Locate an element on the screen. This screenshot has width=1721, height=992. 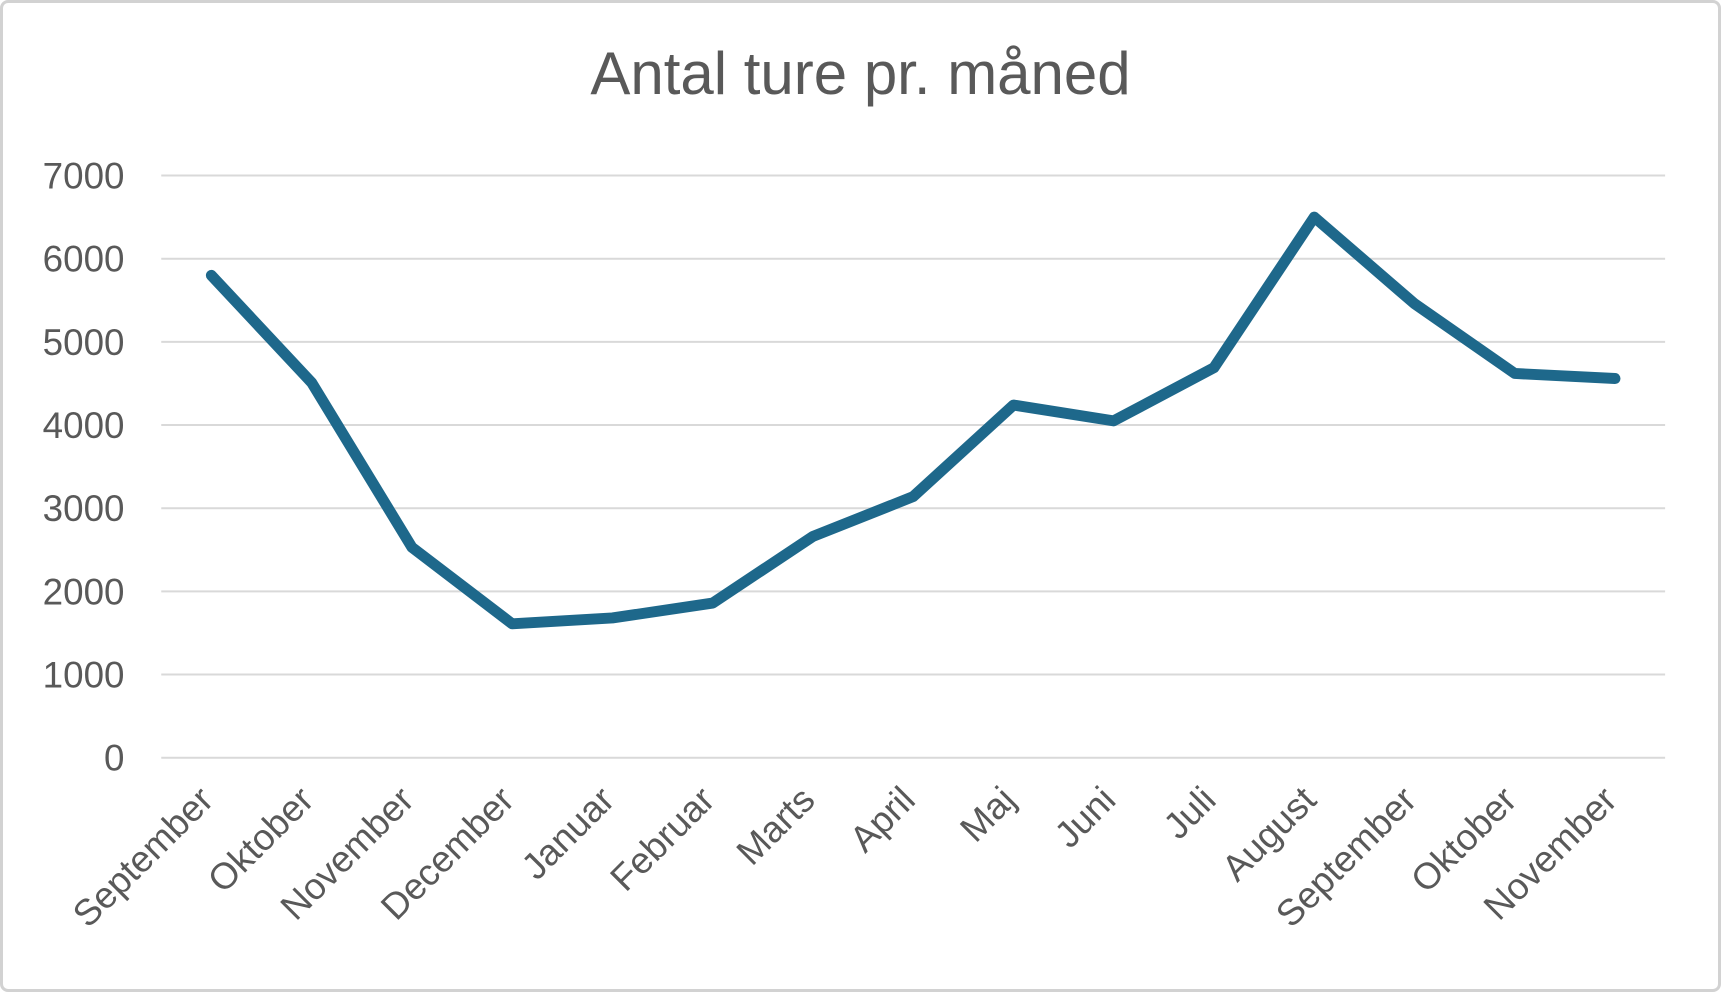
x-axis-category-label: Maj is located at coordinates (987, 814).